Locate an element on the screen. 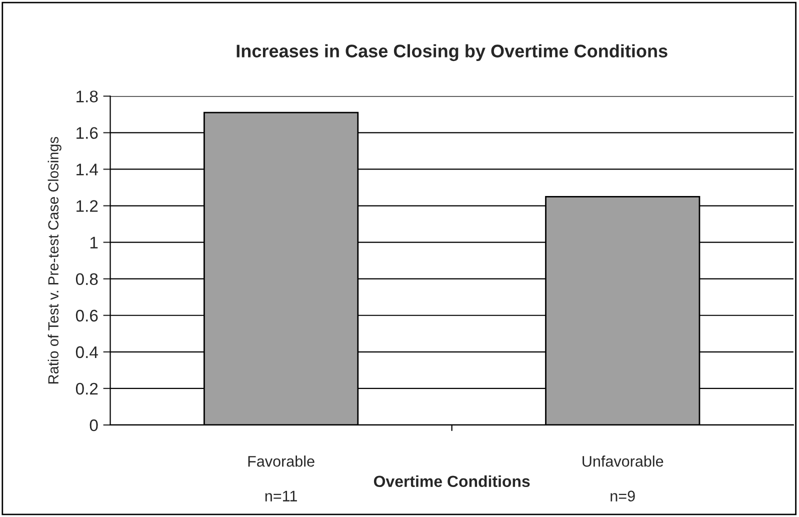 The width and height of the screenshot is (799, 517). x-tick-label: Favorable is located at coordinates (281, 461).